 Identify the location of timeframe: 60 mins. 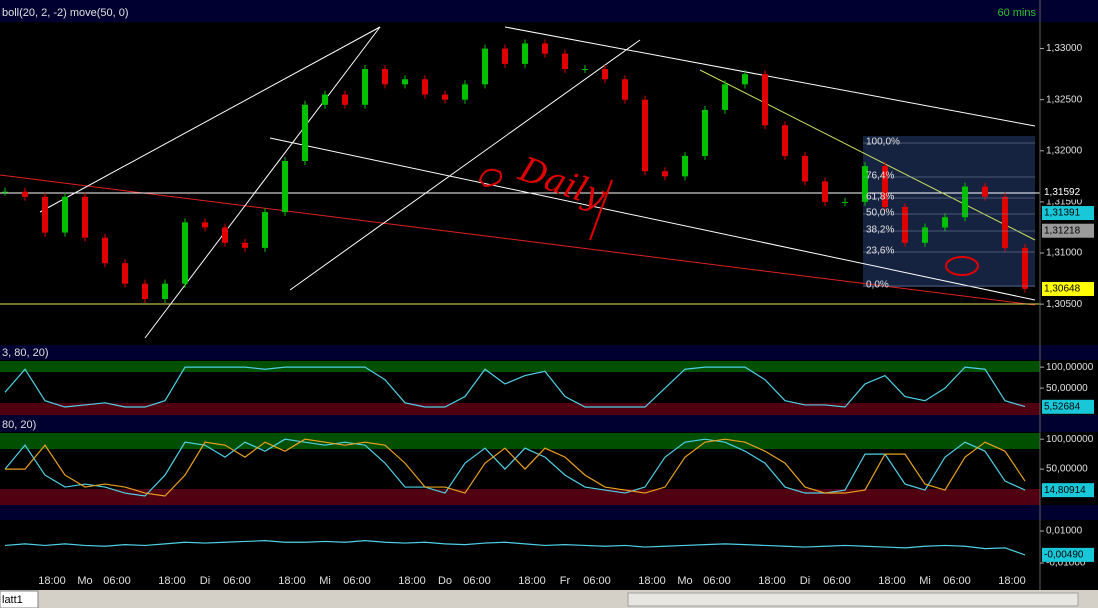
(1016, 13).